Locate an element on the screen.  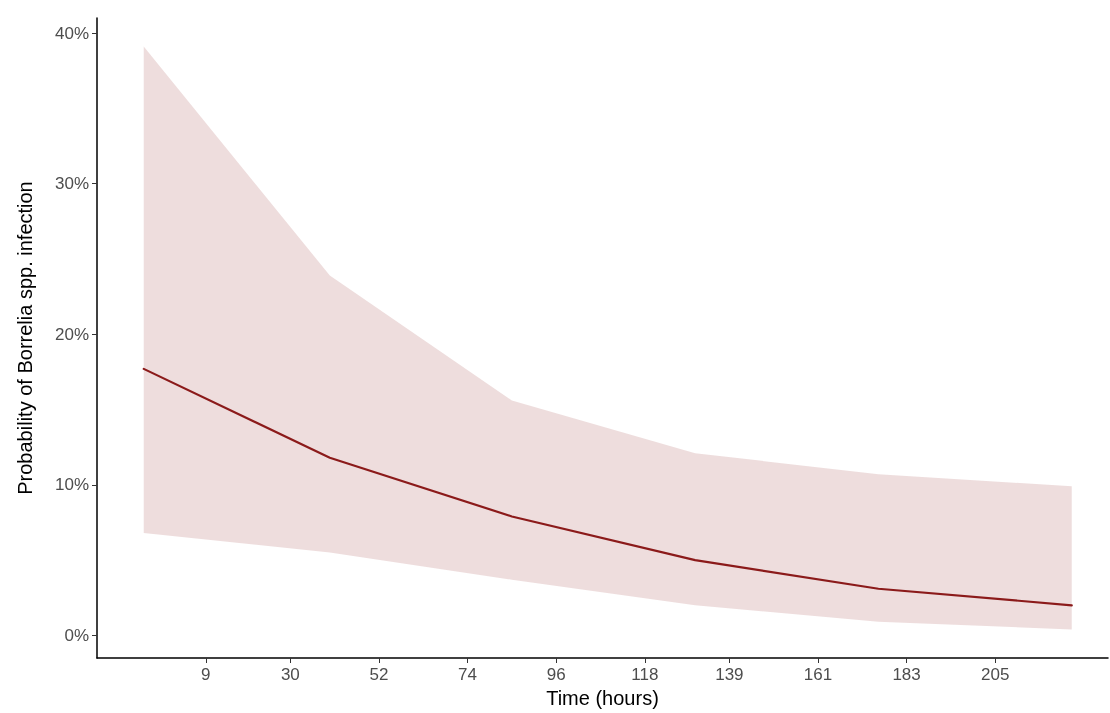
y-tick-label: 0% is located at coordinates (76, 635).